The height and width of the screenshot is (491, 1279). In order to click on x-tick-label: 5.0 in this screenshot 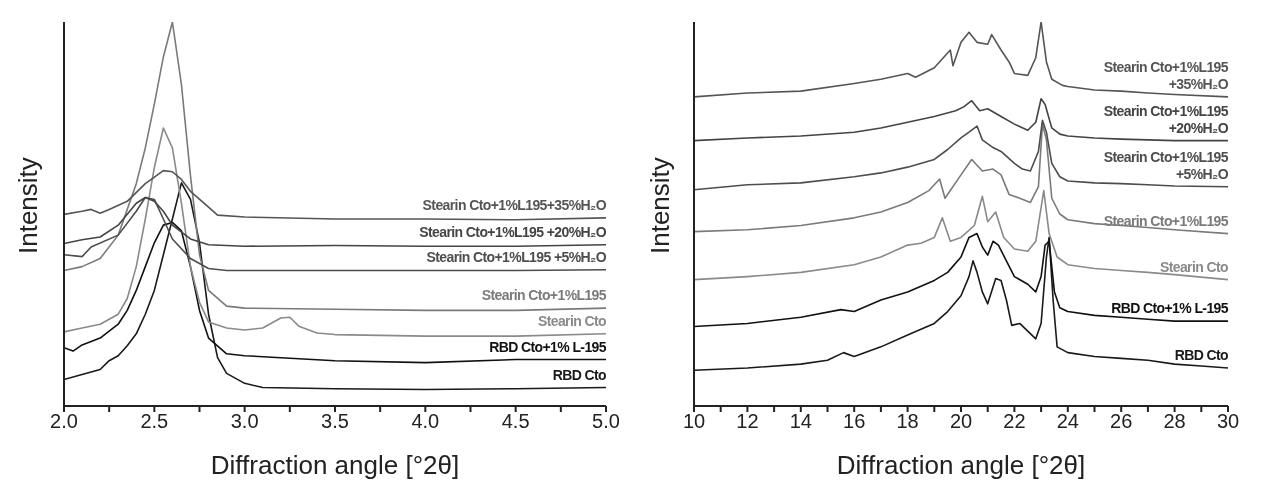, I will do `click(606, 421)`.